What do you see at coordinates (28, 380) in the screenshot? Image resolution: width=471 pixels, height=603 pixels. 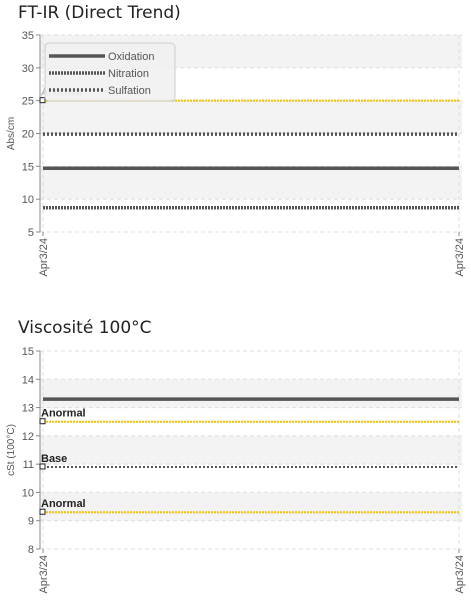 I see `y-tick-label: 14` at bounding box center [28, 380].